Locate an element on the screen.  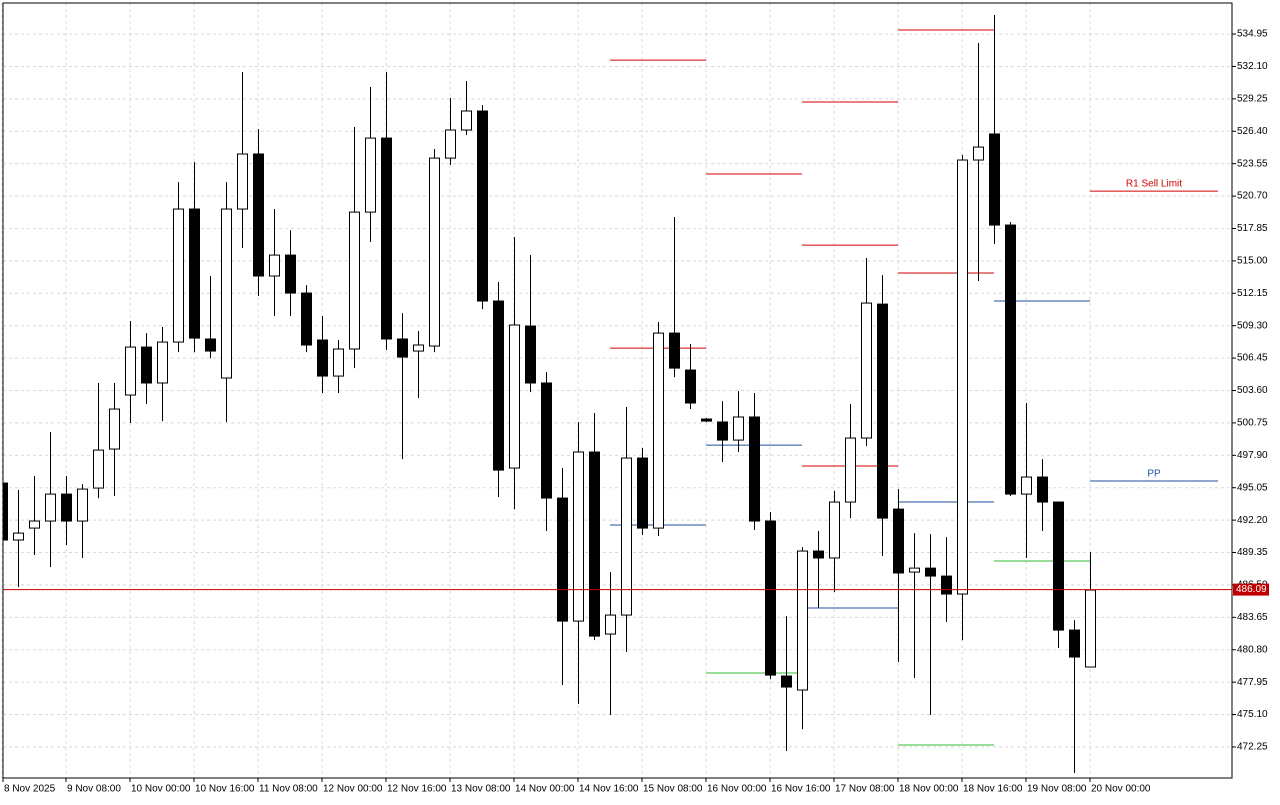
x-tick-label: 17 Nov 08:00 is located at coordinates (865, 789).